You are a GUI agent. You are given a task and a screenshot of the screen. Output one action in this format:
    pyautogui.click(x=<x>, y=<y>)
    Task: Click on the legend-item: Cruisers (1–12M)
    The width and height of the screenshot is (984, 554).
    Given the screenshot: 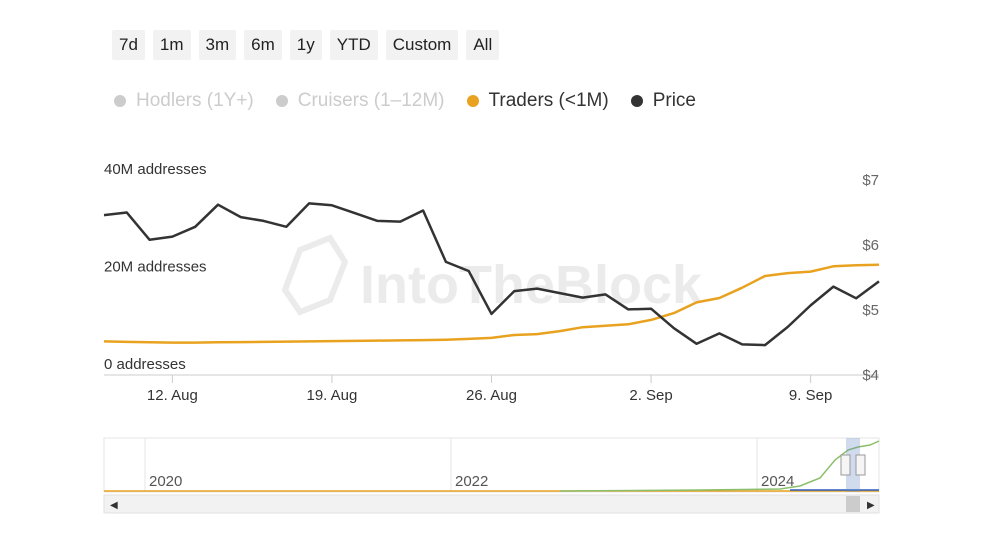 What is the action you would take?
    pyautogui.click(x=360, y=101)
    